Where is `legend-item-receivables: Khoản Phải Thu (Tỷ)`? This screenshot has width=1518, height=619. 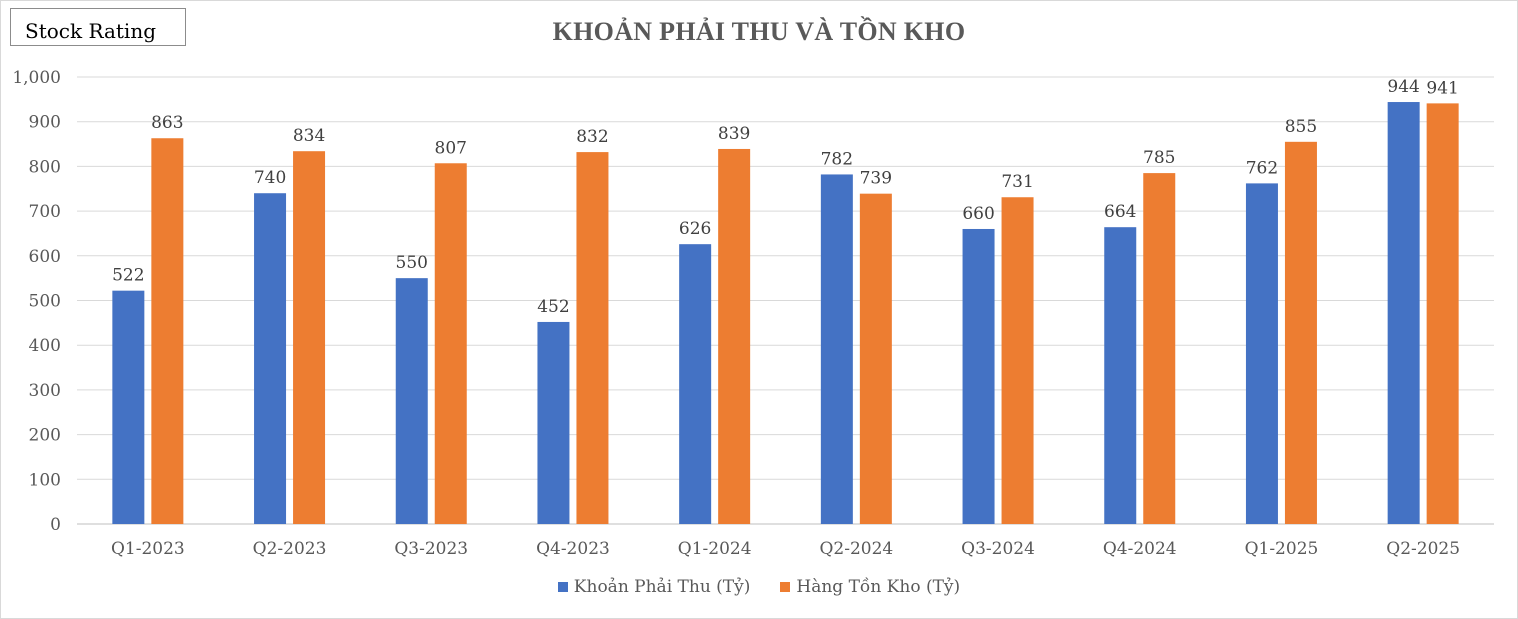
legend-item-receivables: Khoản Phải Thu (Tỷ) is located at coordinates (654, 587).